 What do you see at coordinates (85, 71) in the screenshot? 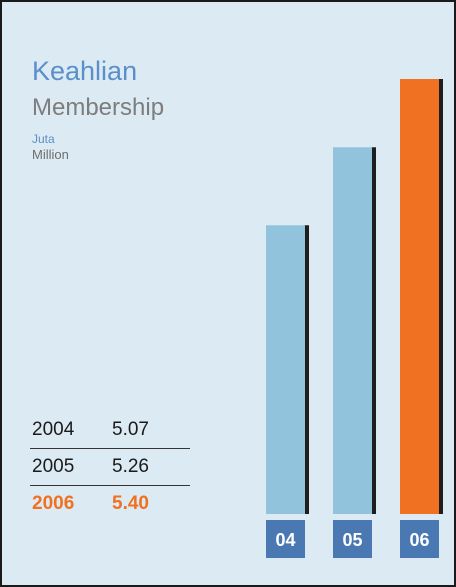
I see `chart-title: Keahlian` at bounding box center [85, 71].